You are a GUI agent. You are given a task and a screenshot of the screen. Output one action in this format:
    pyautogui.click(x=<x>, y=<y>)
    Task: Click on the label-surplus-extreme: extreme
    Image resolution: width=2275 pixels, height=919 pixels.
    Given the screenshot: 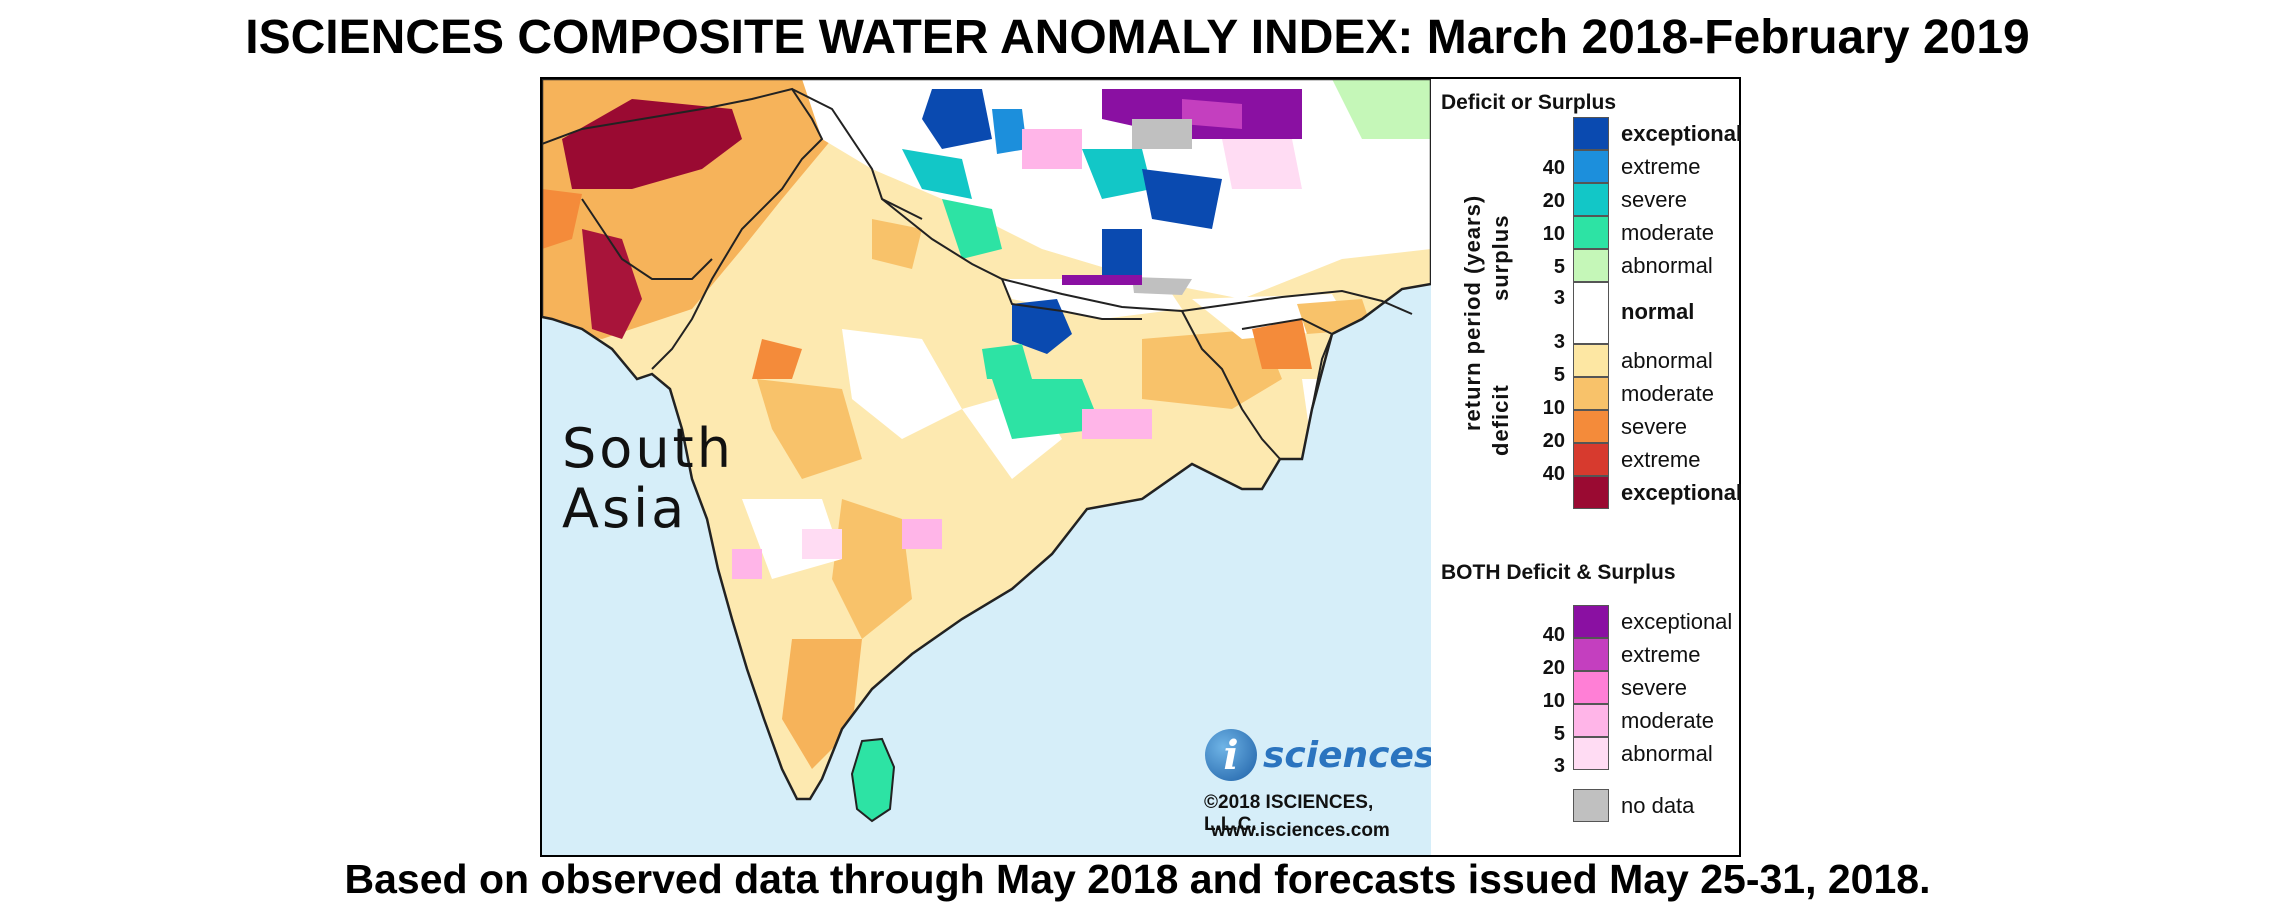 What is the action you would take?
    pyautogui.click(x=1661, y=166)
    